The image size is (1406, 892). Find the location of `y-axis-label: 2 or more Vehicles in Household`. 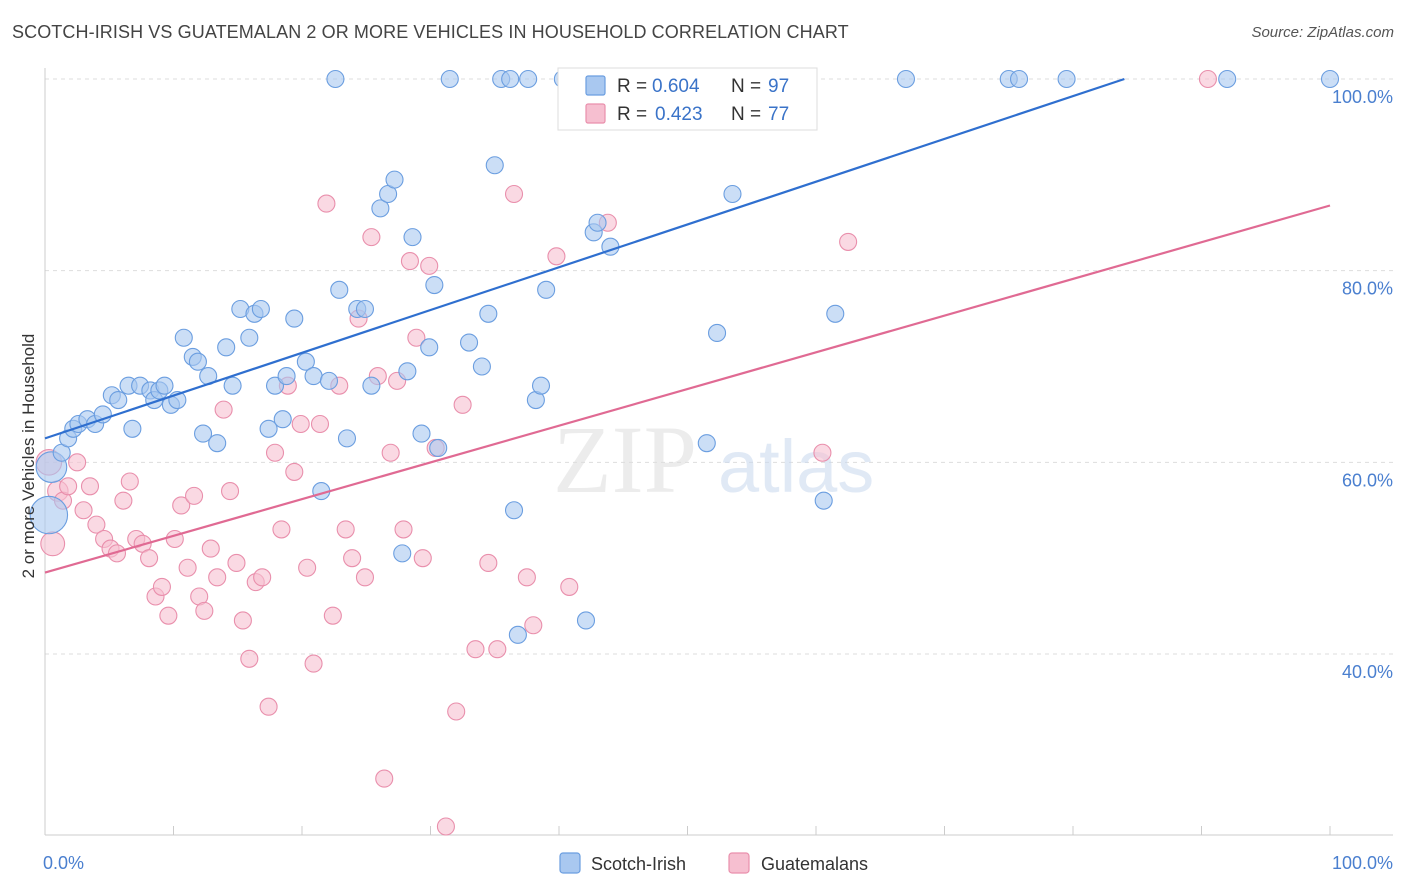

y-axis-label: 2 or more Vehicles in Household is located at coordinates (28, 456).